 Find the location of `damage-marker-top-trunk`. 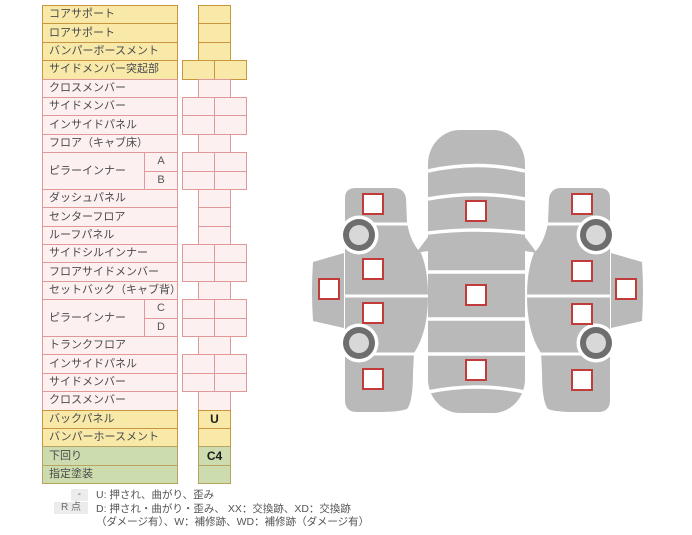

damage-marker-top-trunk is located at coordinates (476, 370).